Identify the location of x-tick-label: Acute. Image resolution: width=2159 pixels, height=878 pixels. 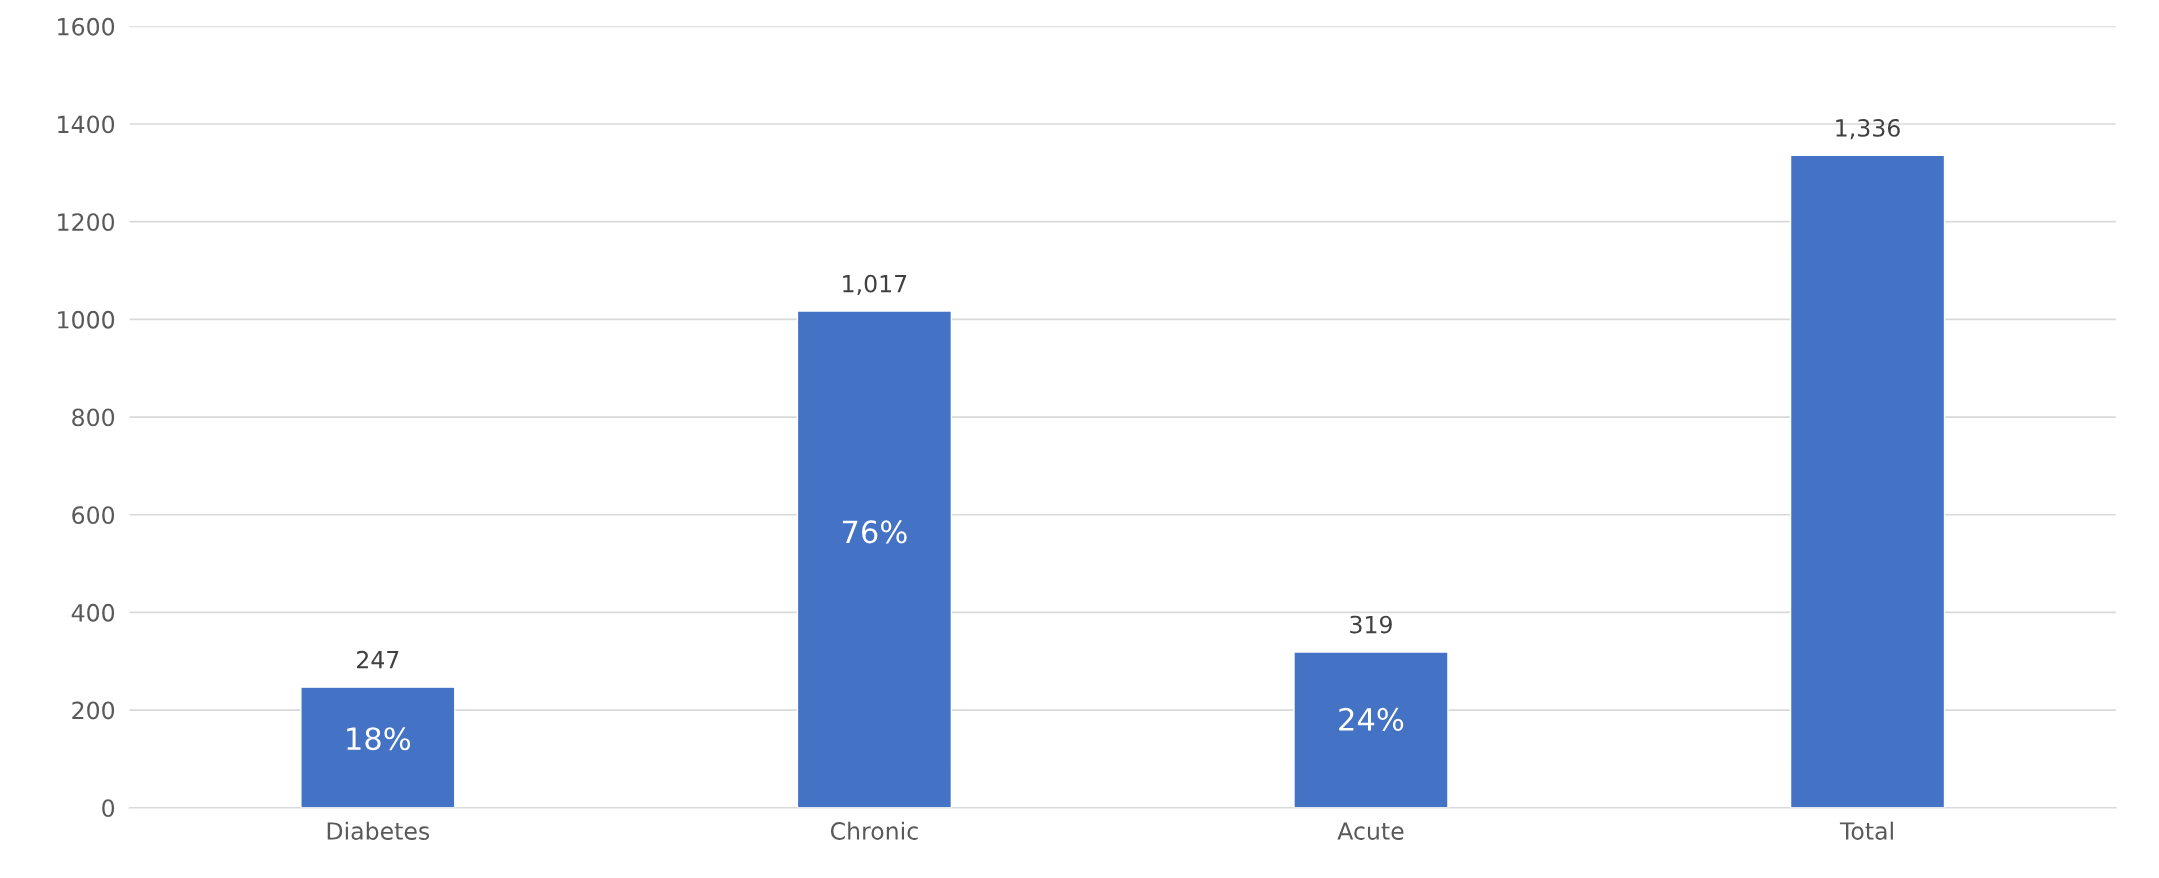
(1370, 831).